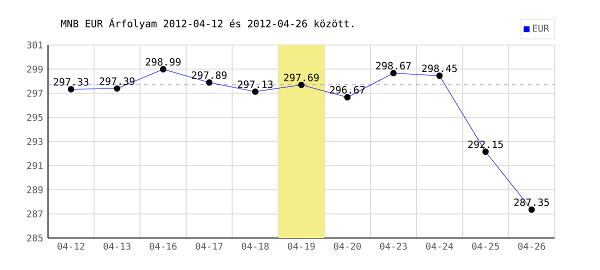  What do you see at coordinates (440, 246) in the screenshot?
I see `x-tick-label: 04-24` at bounding box center [440, 246].